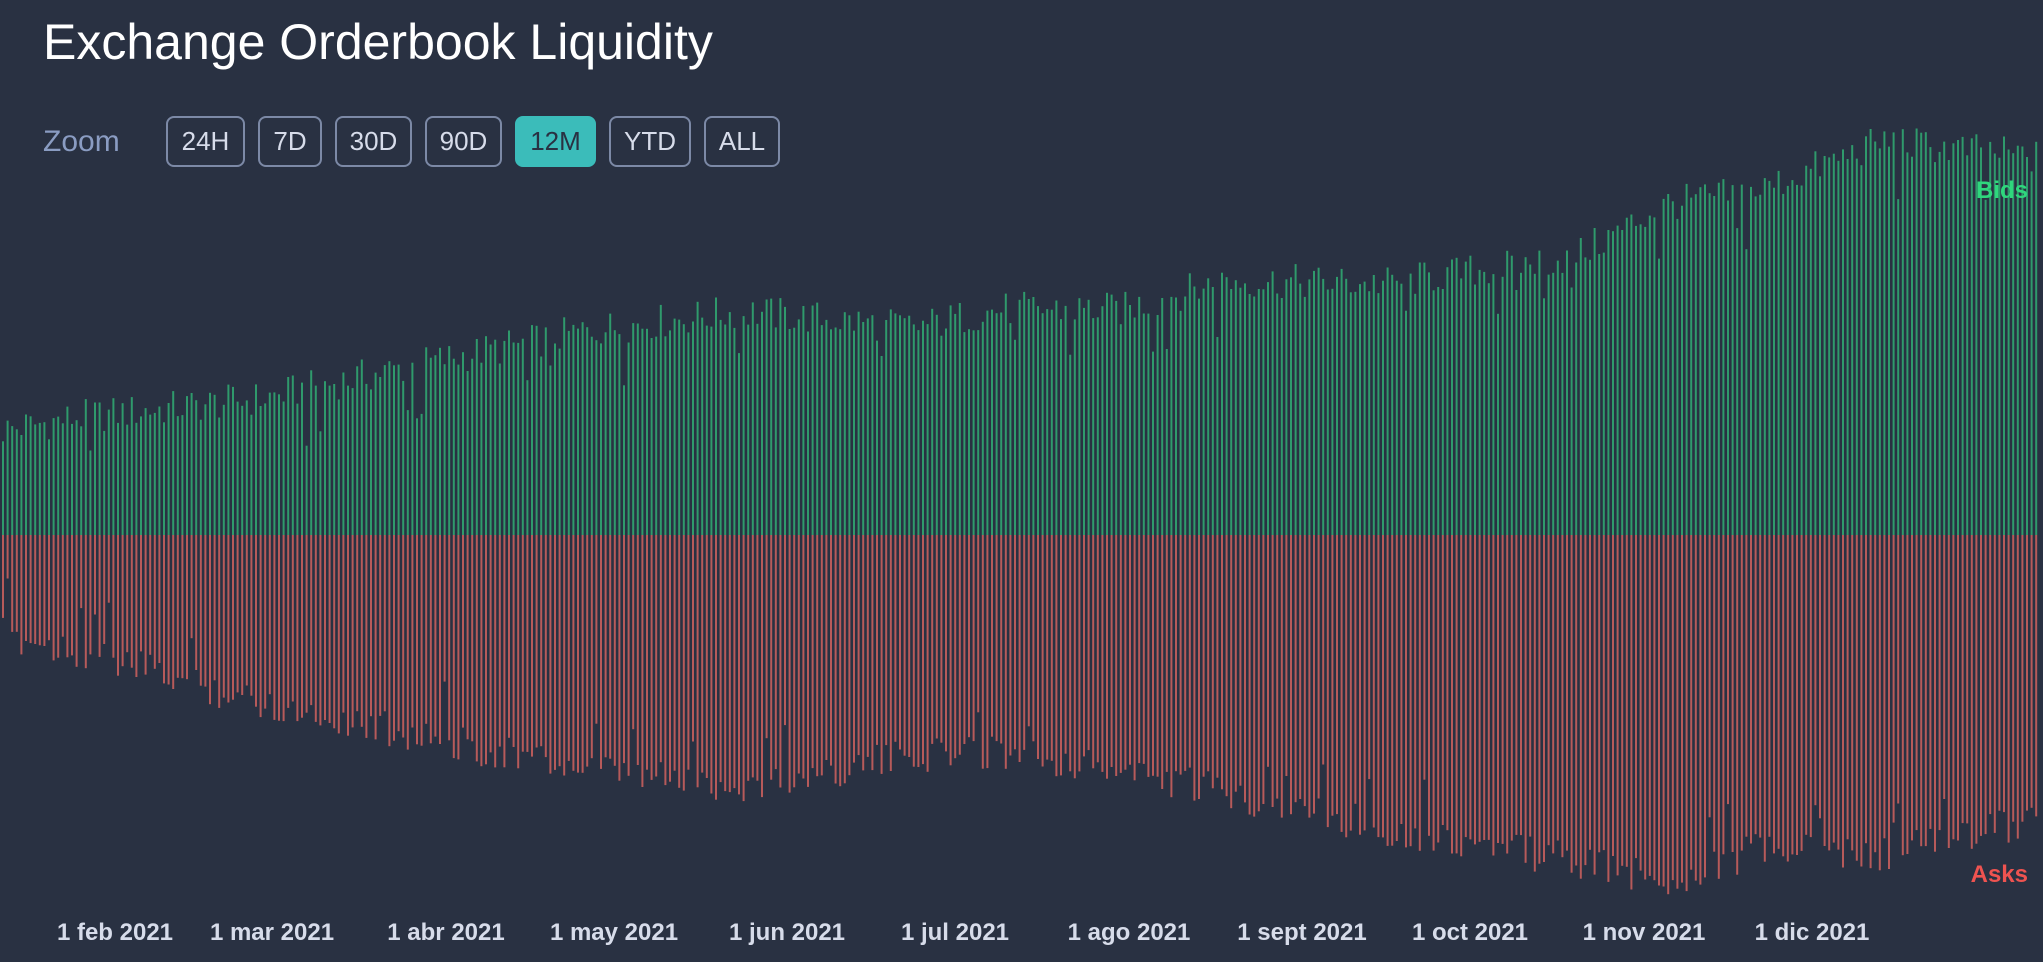  I want to click on zoom-30d-button: 30D, so click(373, 141).